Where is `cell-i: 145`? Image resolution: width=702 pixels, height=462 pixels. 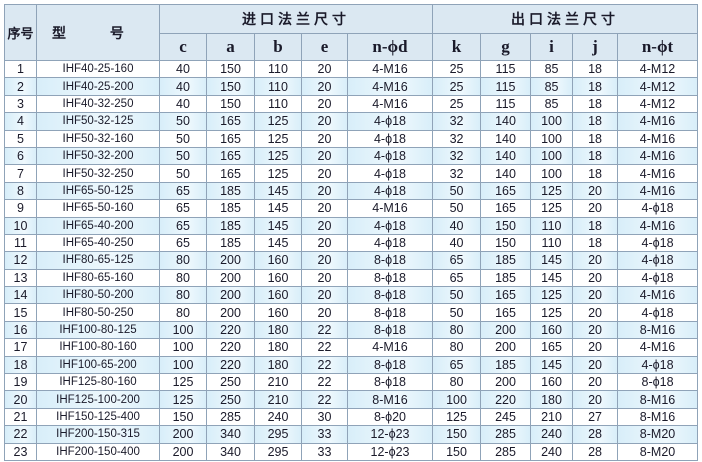
cell-i: 145 is located at coordinates (552, 365).